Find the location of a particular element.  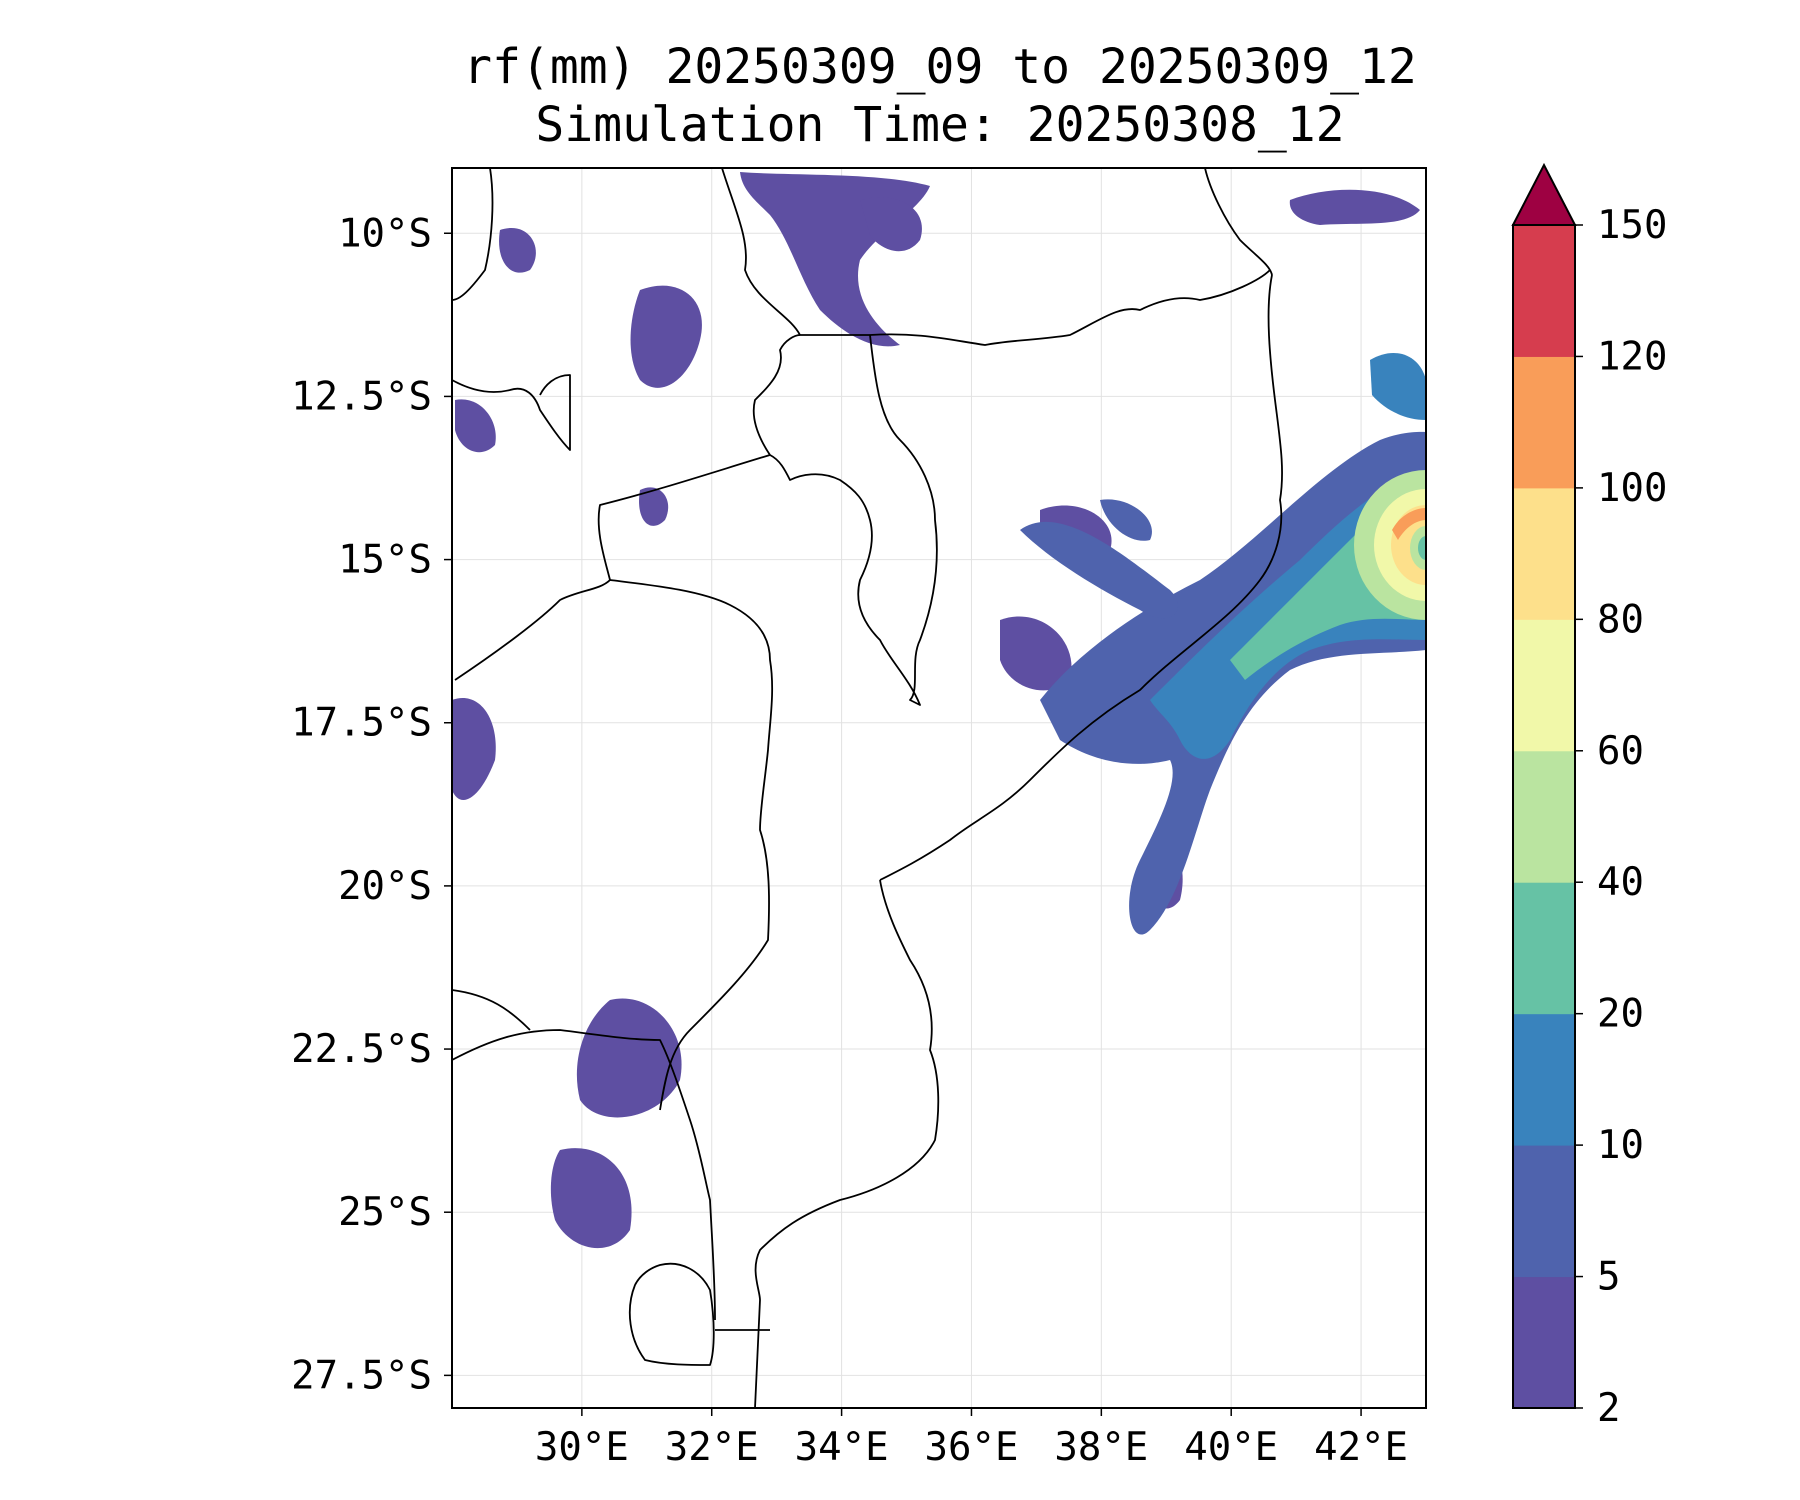

lat-tick-label: 15°S is located at coordinates (385, 560).